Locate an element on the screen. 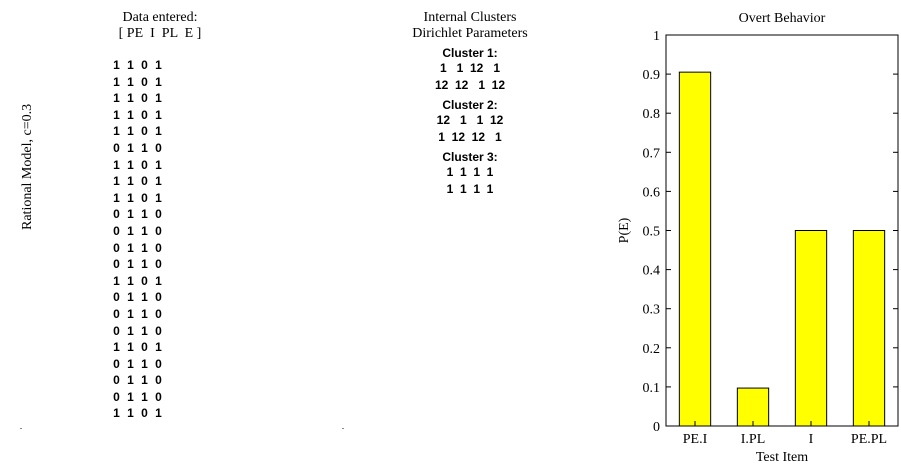 The width and height of the screenshot is (901, 468). y-tick-label: 0.6 is located at coordinates (652, 192).